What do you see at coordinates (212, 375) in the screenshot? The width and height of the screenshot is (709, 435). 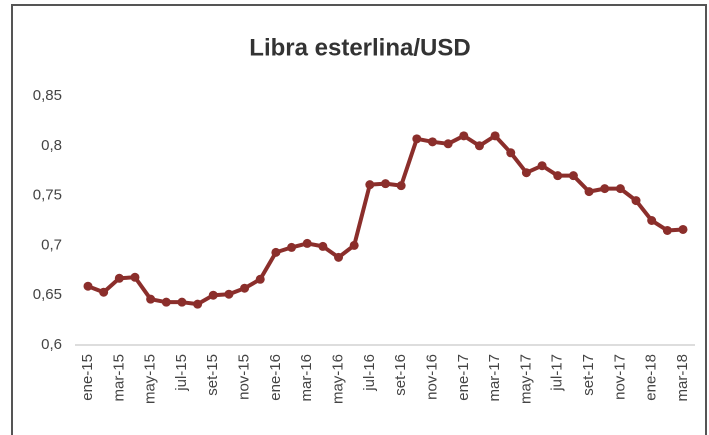 I see `x-tick-label: set-15` at bounding box center [212, 375].